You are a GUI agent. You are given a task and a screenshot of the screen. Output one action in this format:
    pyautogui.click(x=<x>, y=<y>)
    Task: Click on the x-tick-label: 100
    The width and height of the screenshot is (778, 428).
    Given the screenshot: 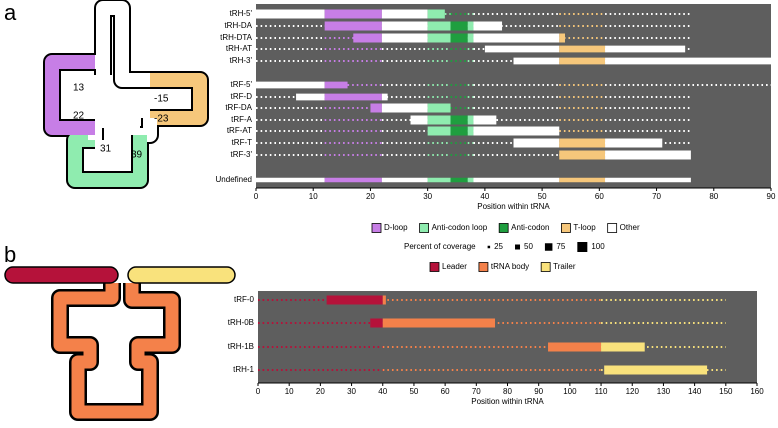 What is the action you would take?
    pyautogui.click(x=570, y=391)
    